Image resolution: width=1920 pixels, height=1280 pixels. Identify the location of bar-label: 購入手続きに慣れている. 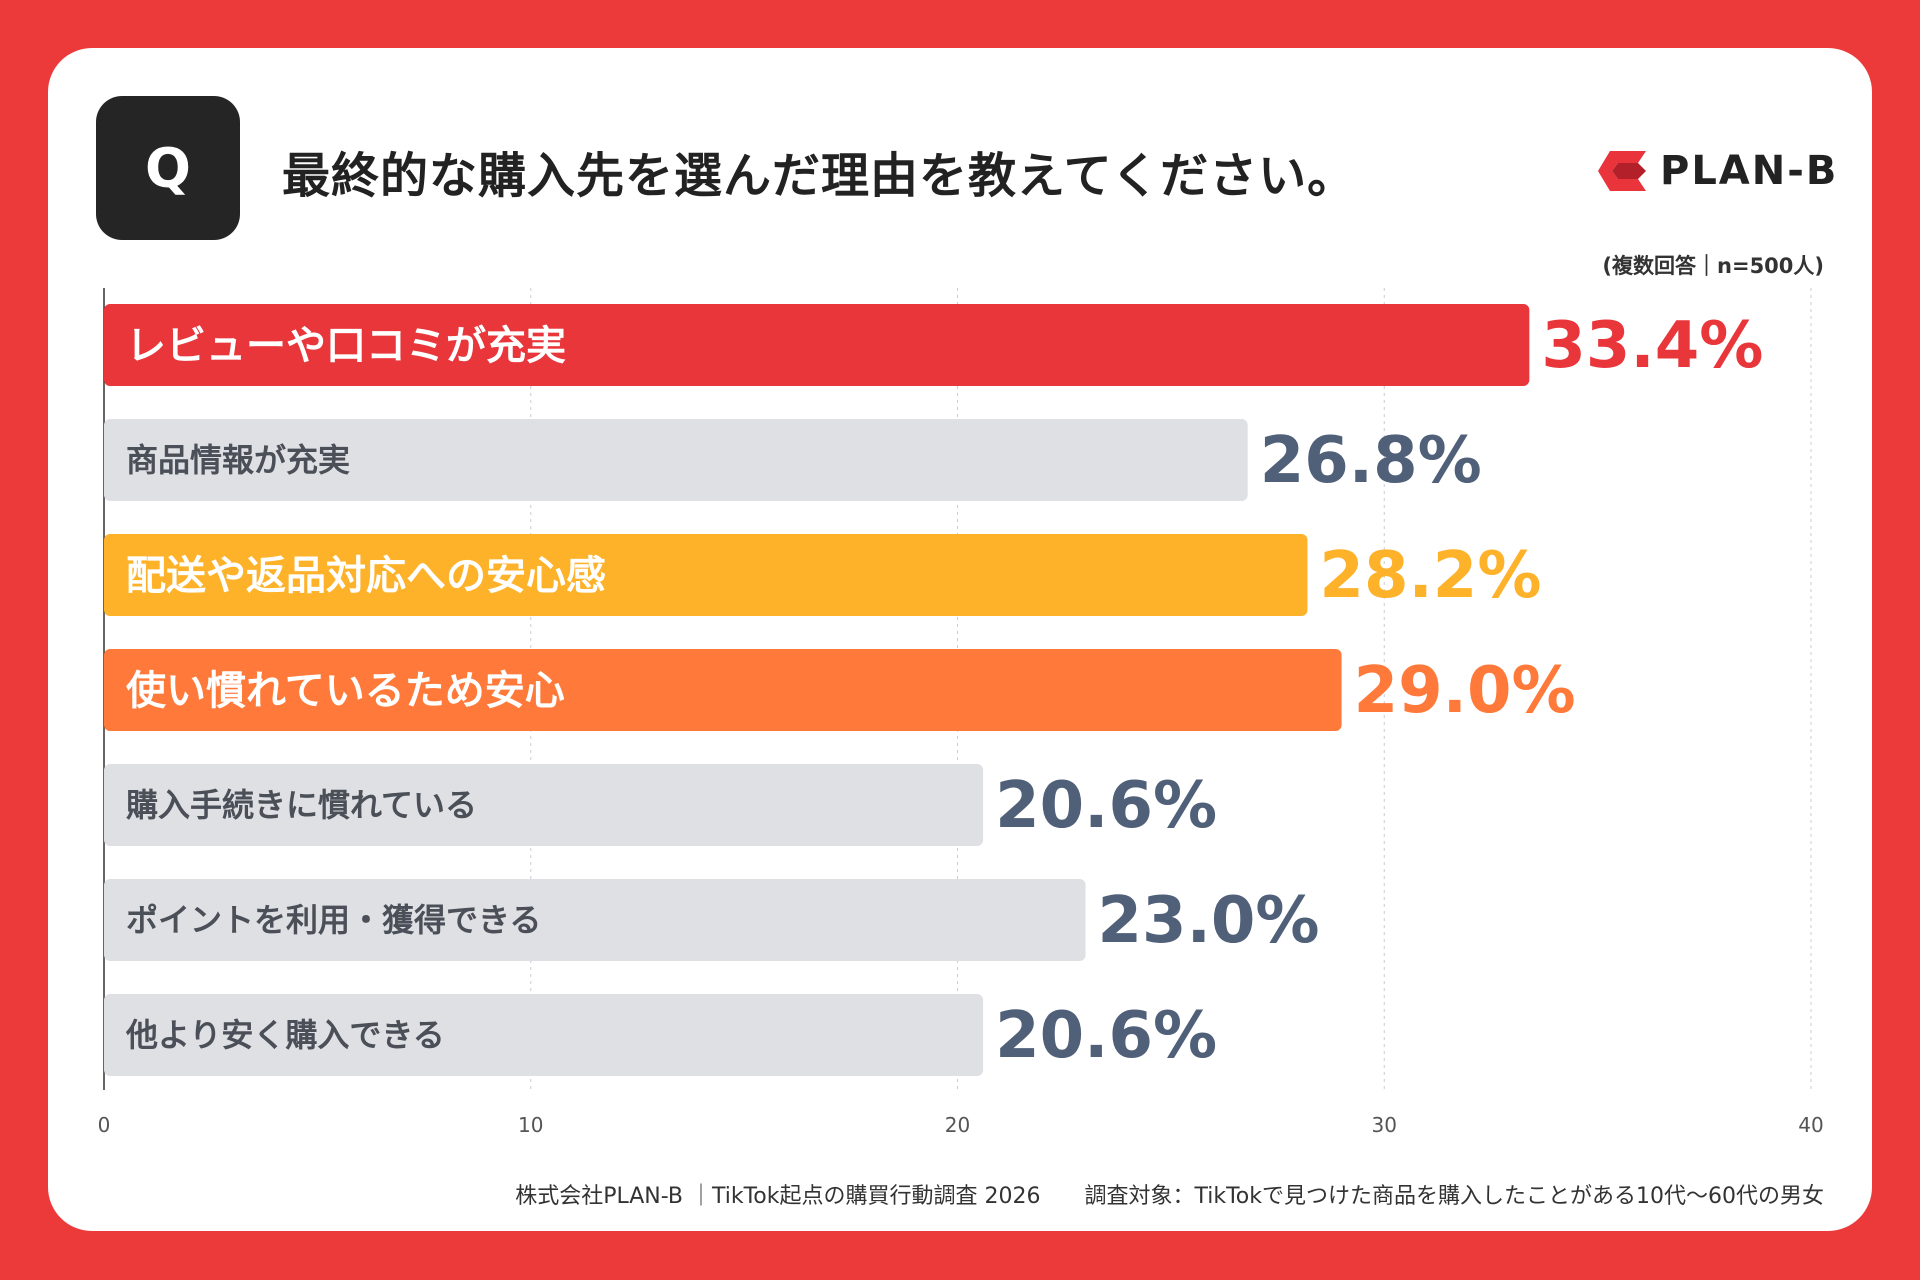
(301, 805).